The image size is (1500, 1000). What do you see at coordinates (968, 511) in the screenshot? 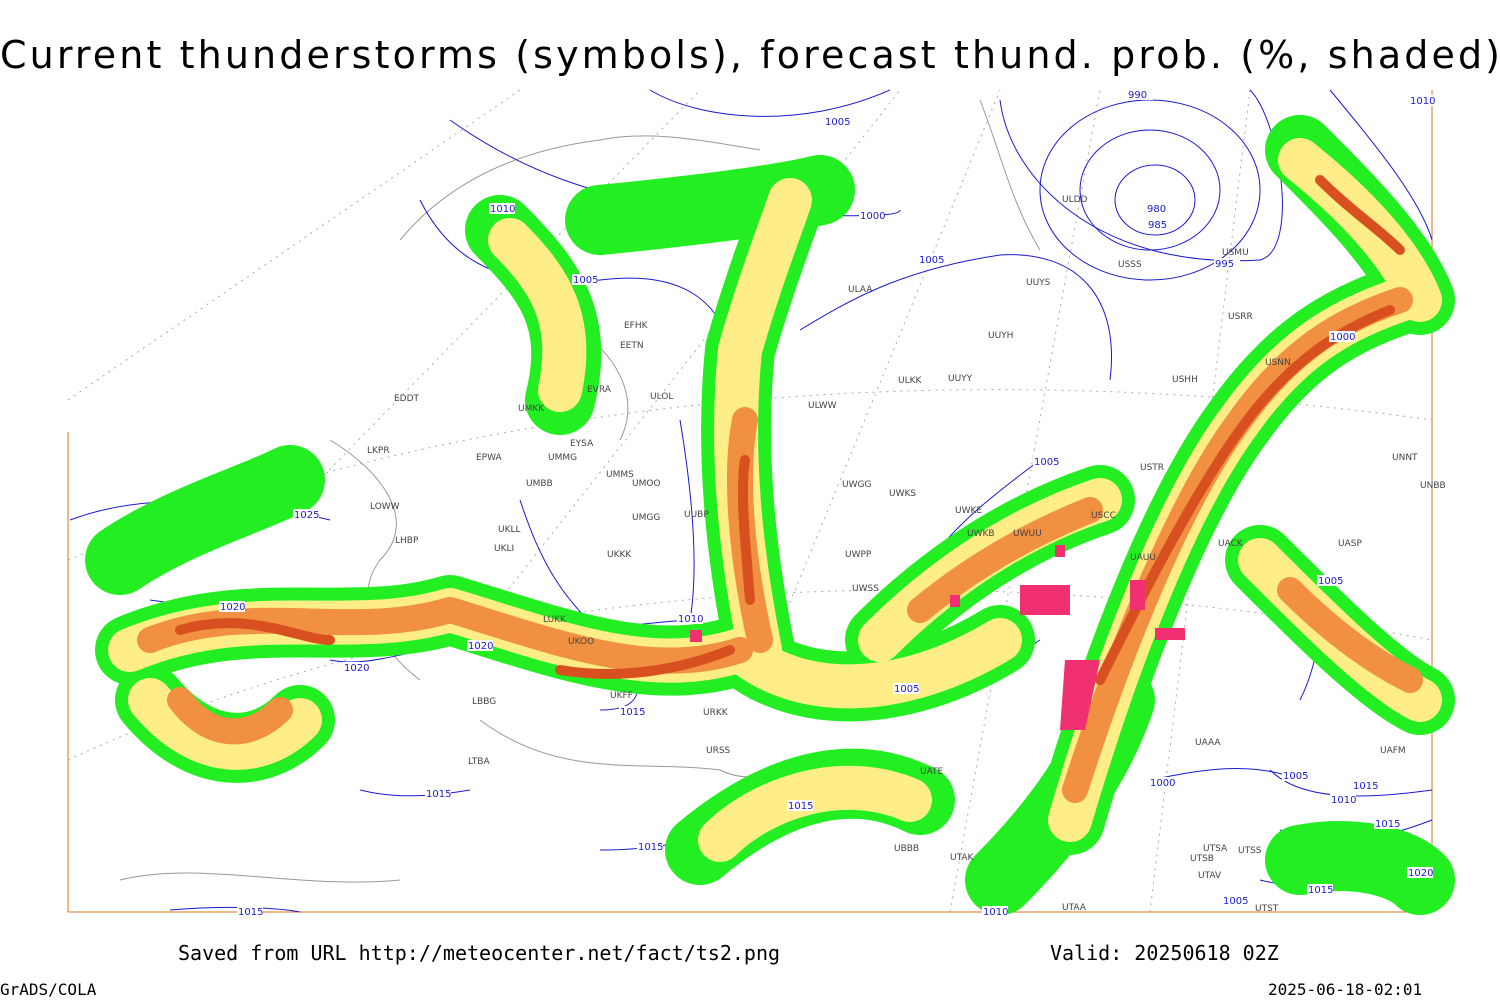
I see `station-label: UWKE` at bounding box center [968, 511].